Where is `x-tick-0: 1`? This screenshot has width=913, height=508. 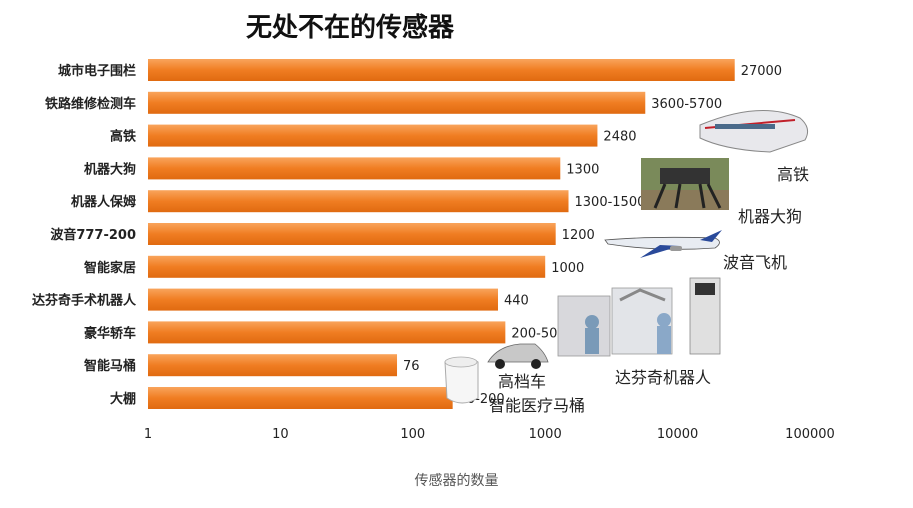
x-tick-0: 1 is located at coordinates (148, 434).